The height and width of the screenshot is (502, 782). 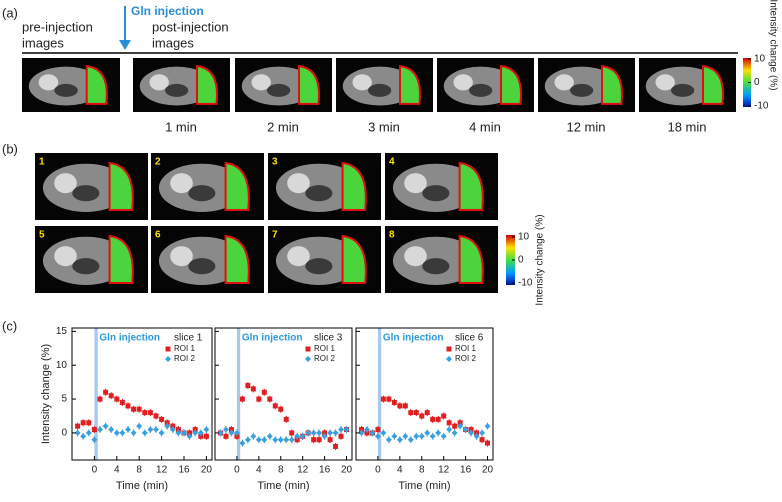 What do you see at coordinates (379, 394) in the screenshot?
I see `injection-band` at bounding box center [379, 394].